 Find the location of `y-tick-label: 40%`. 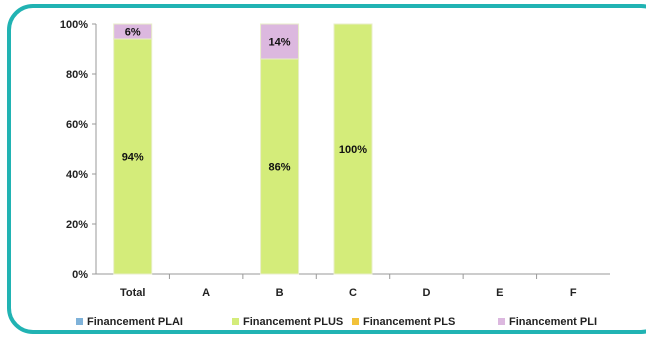

y-tick-label: 40% is located at coordinates (77, 175).